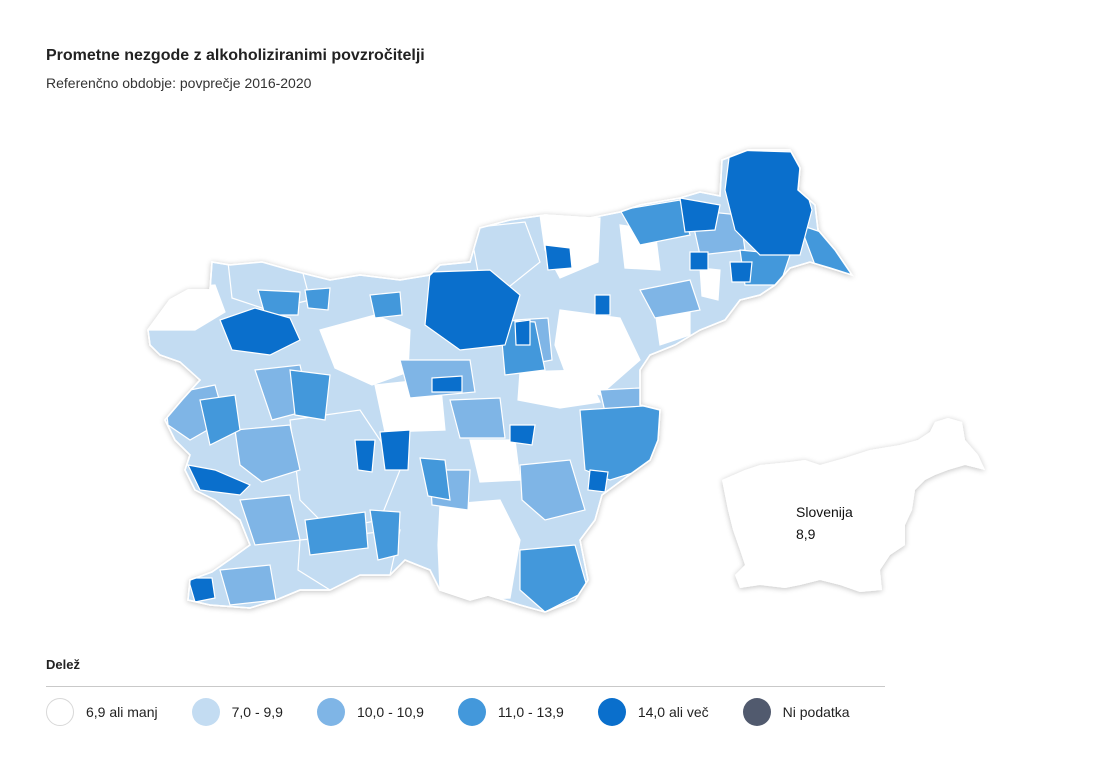  I want to click on legend-label: 7,0 - 9,9, so click(257, 712).